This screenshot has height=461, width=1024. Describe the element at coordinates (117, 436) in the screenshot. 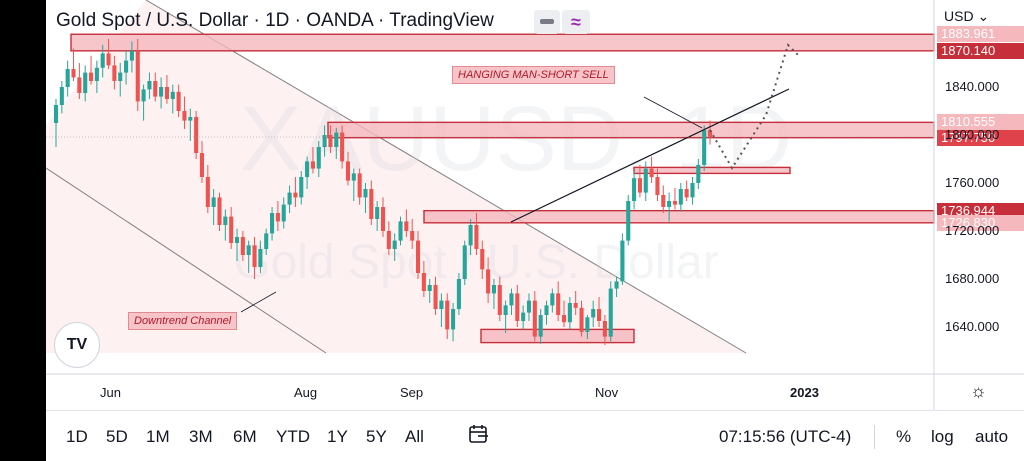

I see `range-button-5d: 5D` at that location.